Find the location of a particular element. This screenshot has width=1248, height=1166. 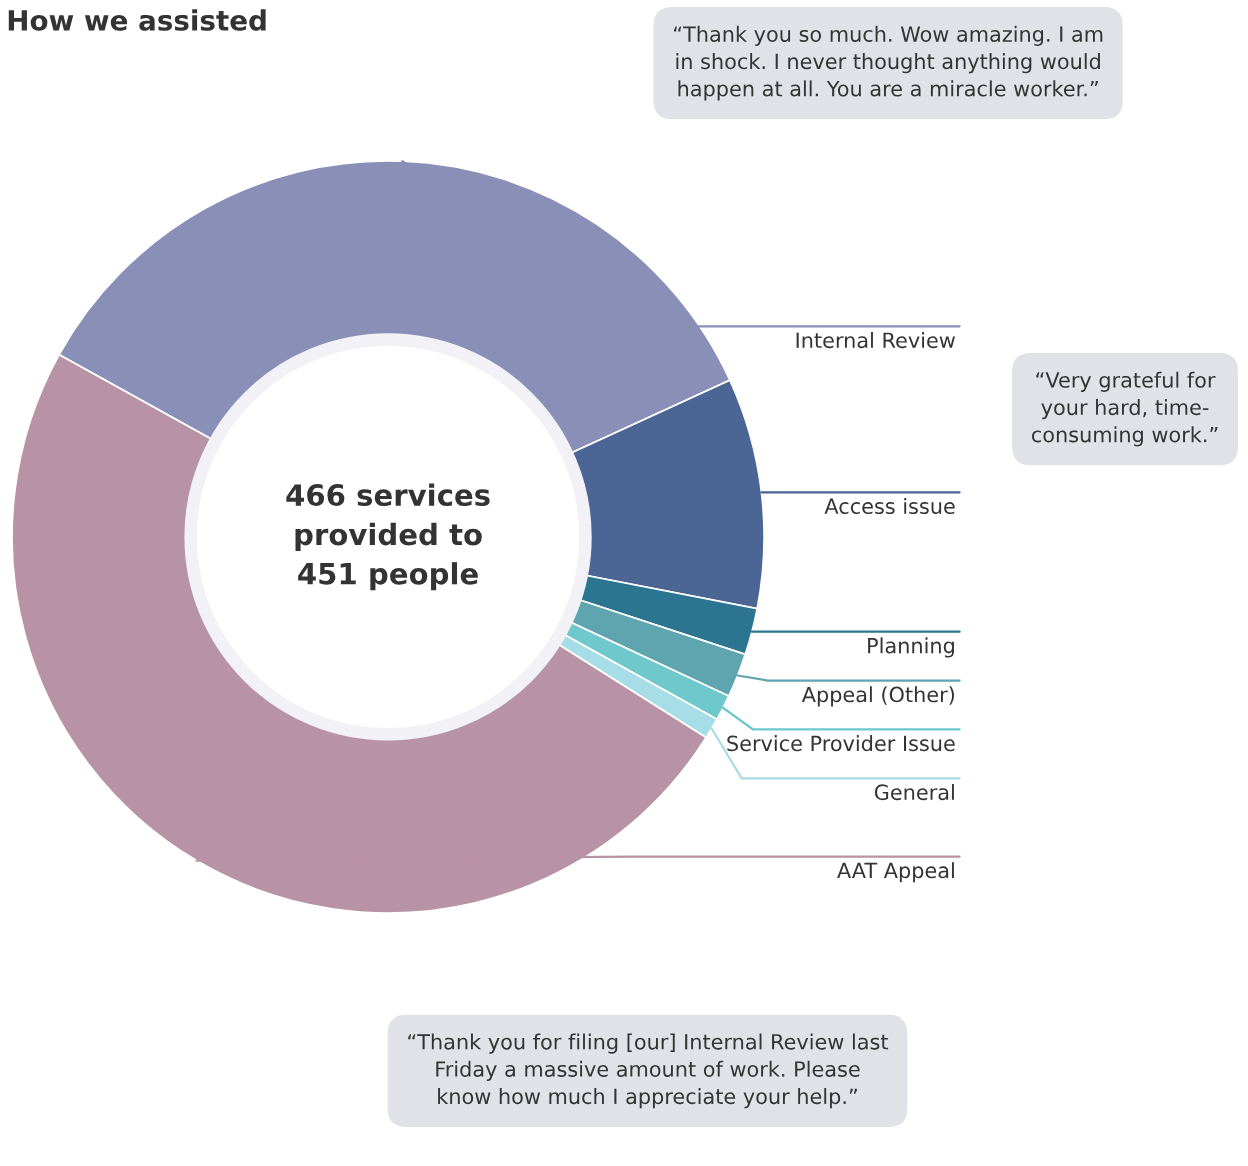

slice-label: Planning is located at coordinates (911, 647).